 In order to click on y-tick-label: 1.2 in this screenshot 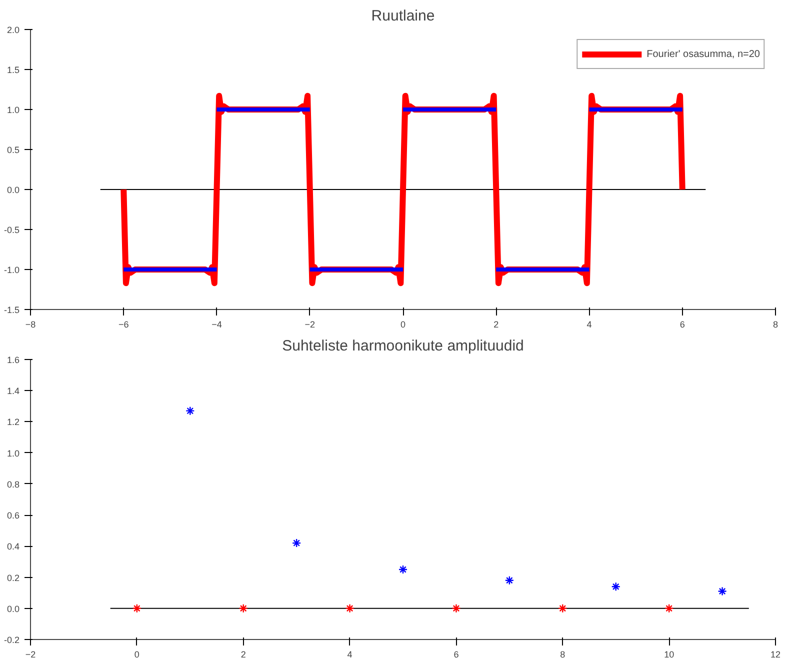, I will do `click(13, 422)`.